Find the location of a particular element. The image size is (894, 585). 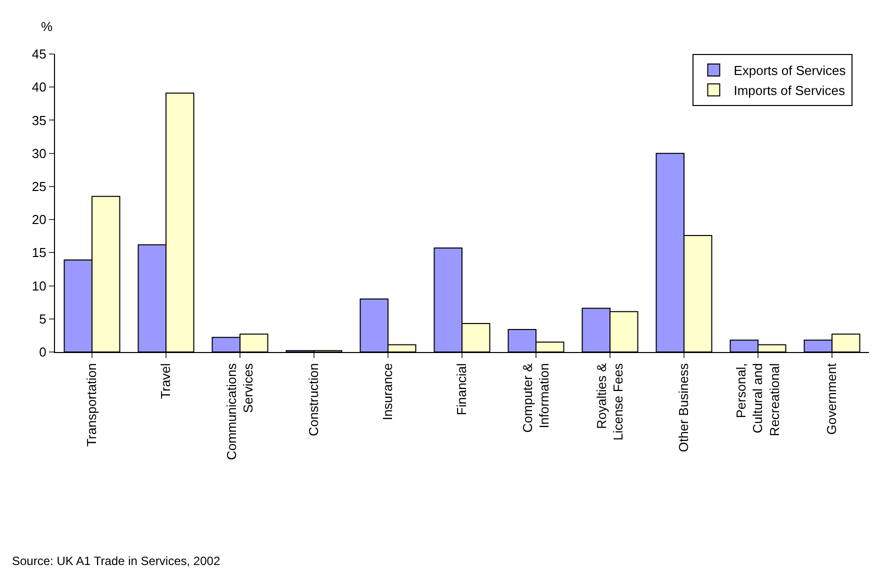

y-tick-label: 40 is located at coordinates (39, 87).